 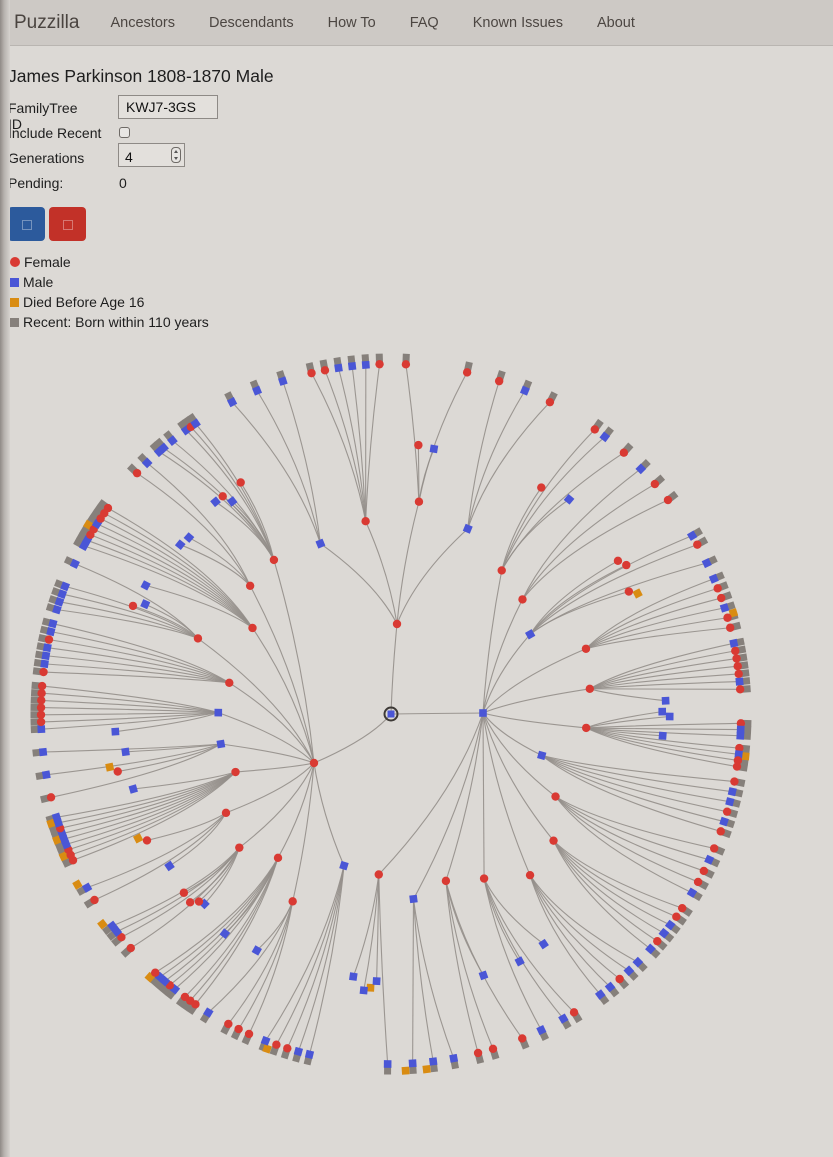 I want to click on nav-about: About, so click(x=616, y=22).